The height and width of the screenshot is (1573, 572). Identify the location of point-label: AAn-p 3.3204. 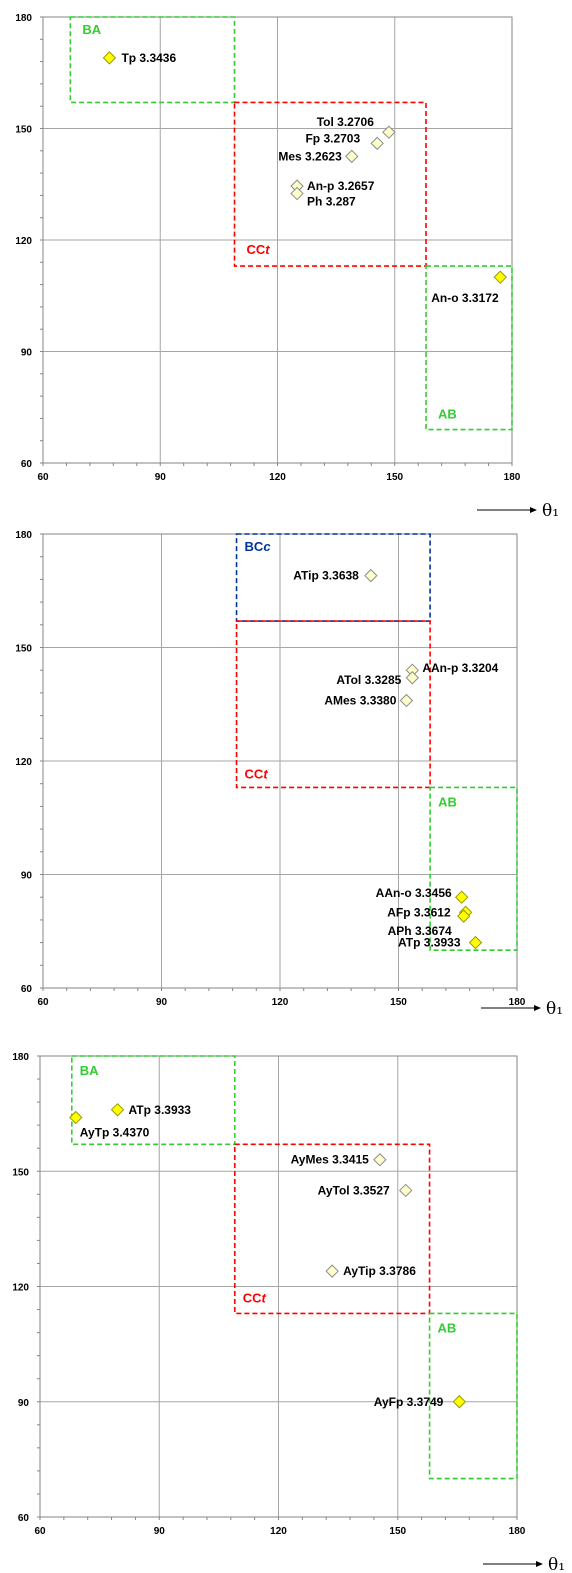
(460, 668).